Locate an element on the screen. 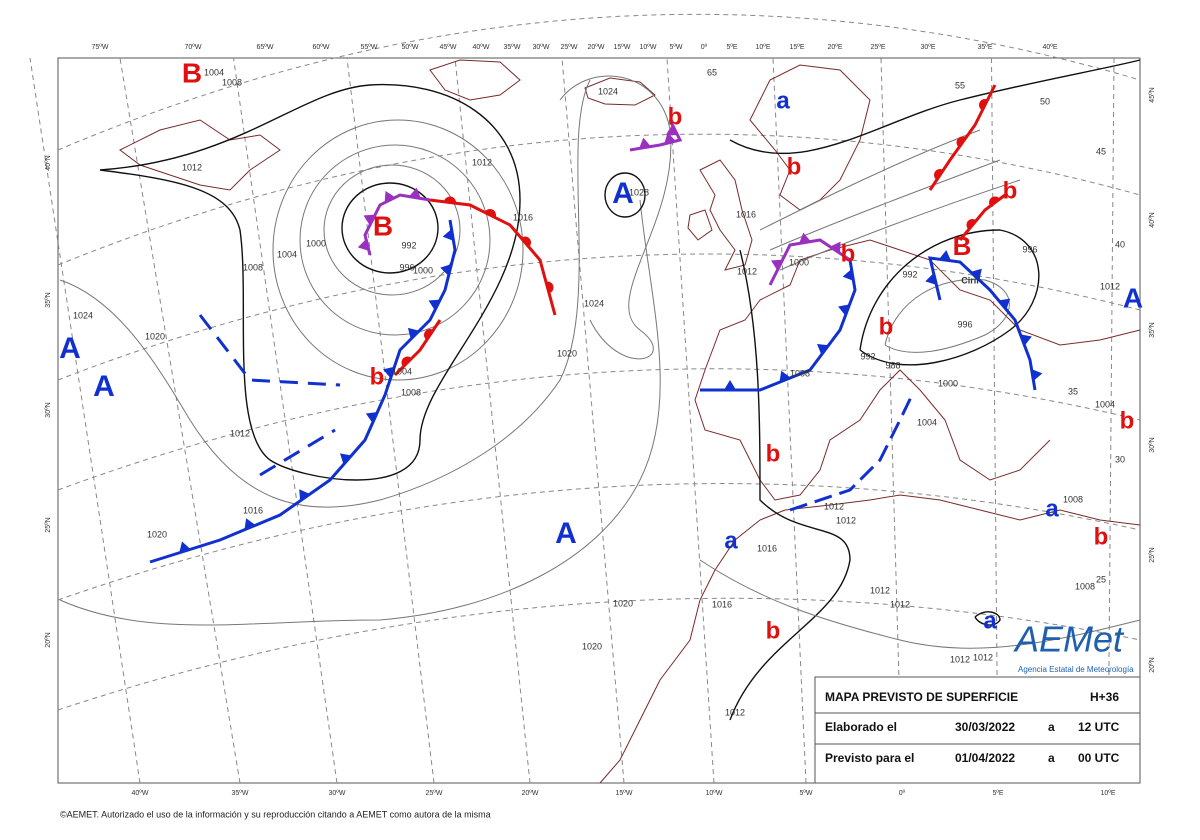 The height and width of the screenshot is (840, 1200). isobar-label: 55 is located at coordinates (960, 85).